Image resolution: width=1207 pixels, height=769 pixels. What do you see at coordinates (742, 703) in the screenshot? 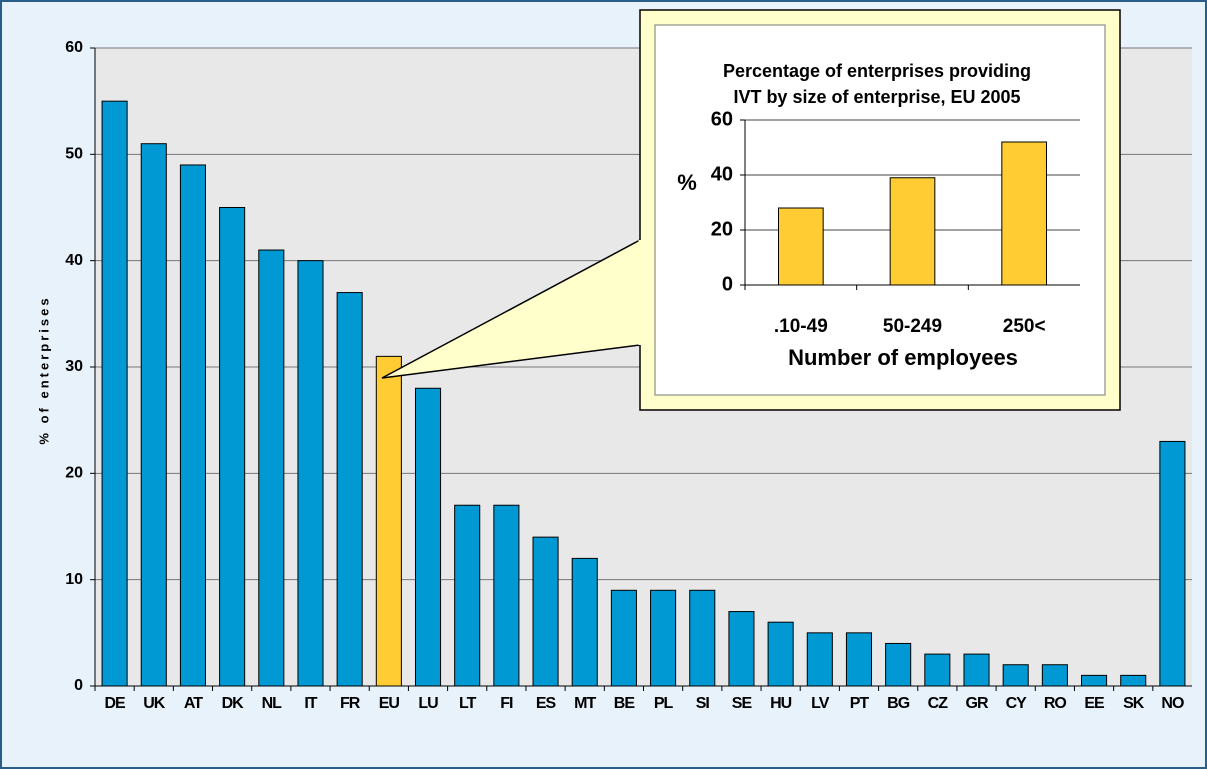
I see `x-tick-label: SE` at bounding box center [742, 703].